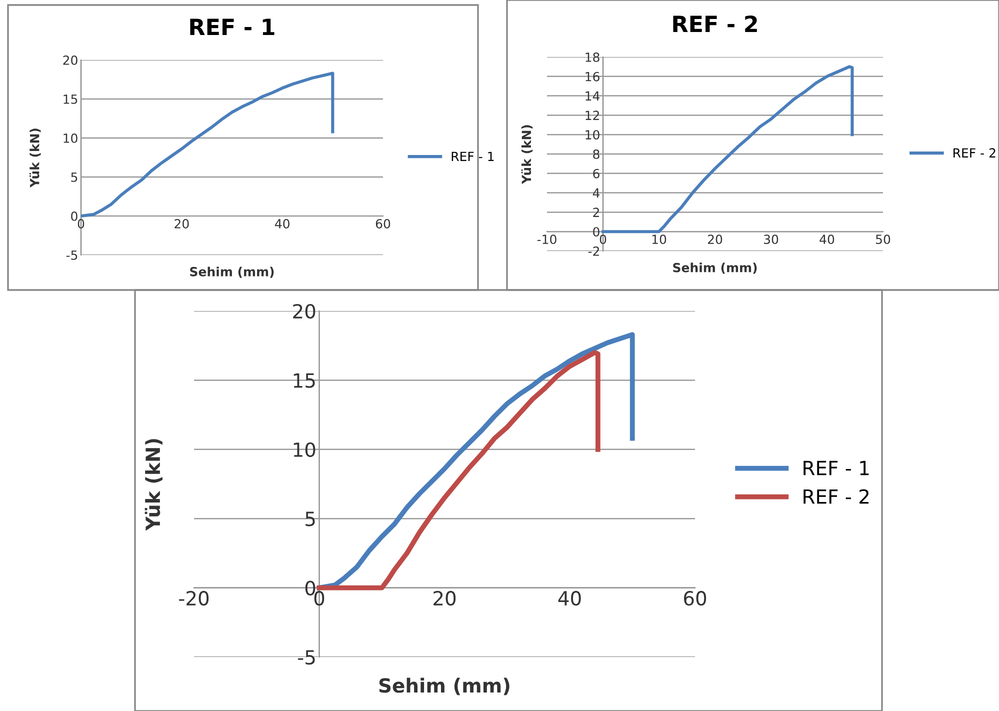  I want to click on y-tick-label: 4, so click(596, 193).